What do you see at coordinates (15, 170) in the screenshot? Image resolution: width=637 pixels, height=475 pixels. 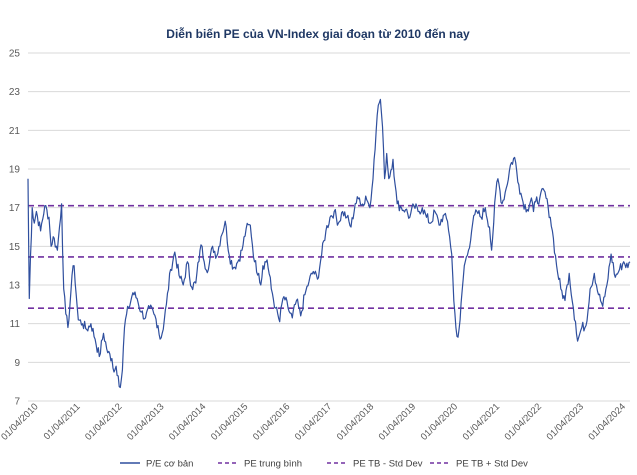 I see `y-tick-label: 19` at bounding box center [15, 170].